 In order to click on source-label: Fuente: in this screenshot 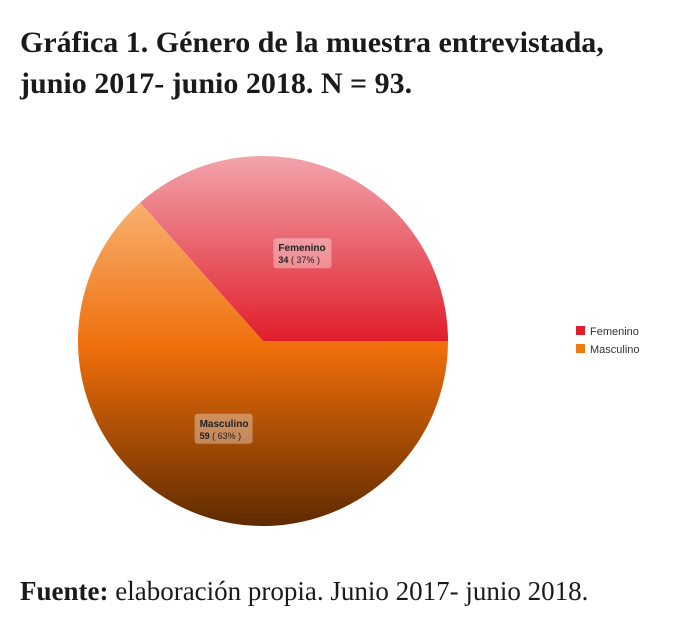, I will do `click(64, 591)`.